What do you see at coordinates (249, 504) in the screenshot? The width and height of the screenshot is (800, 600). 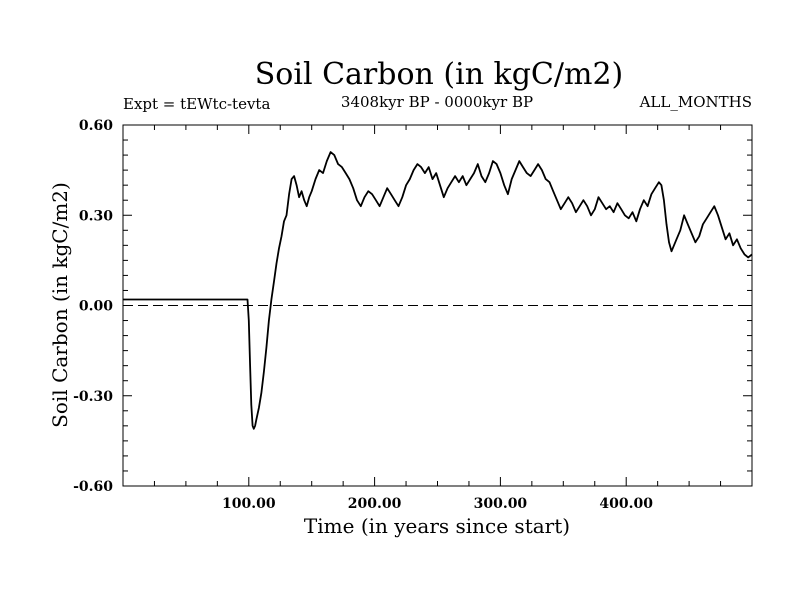 I see `x-tick-label: 100.00` at bounding box center [249, 504].